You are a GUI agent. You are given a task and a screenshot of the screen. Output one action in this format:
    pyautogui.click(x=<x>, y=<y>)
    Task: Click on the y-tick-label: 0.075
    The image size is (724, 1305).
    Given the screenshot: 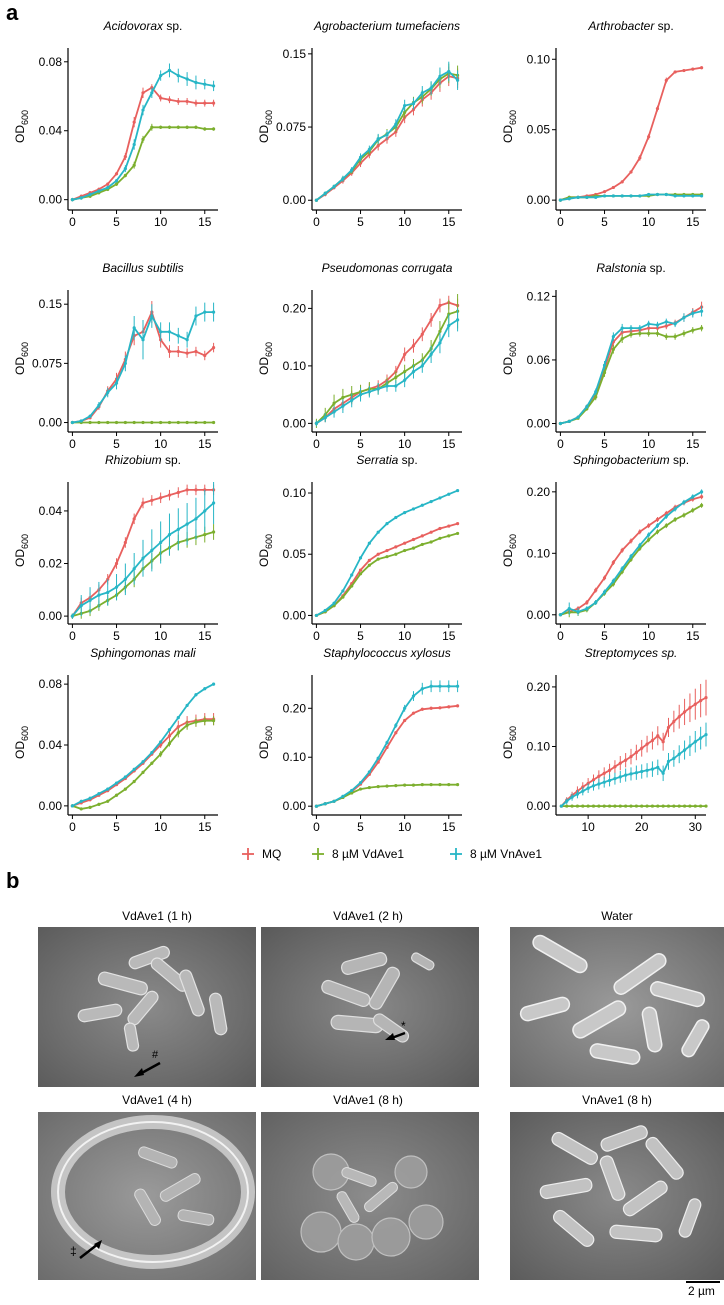 What is the action you would take?
    pyautogui.click(x=291, y=127)
    